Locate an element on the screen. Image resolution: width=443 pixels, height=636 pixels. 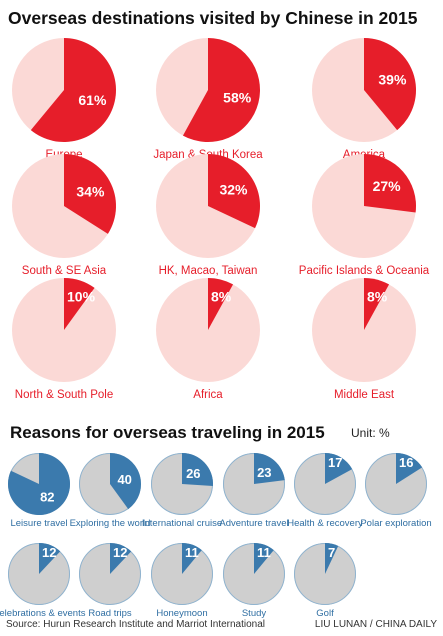
pie-polar-exploration: 16 Polar exploration is located at coordinates (396, 491).